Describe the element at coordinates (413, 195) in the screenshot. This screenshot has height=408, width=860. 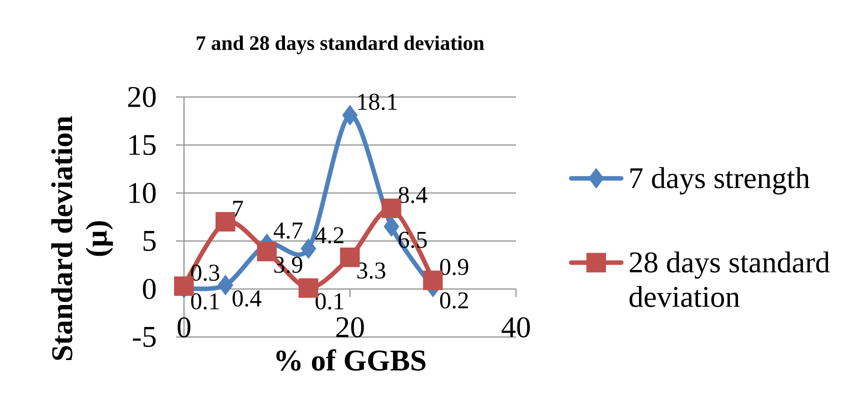
I see `data-label: 8.4` at that location.